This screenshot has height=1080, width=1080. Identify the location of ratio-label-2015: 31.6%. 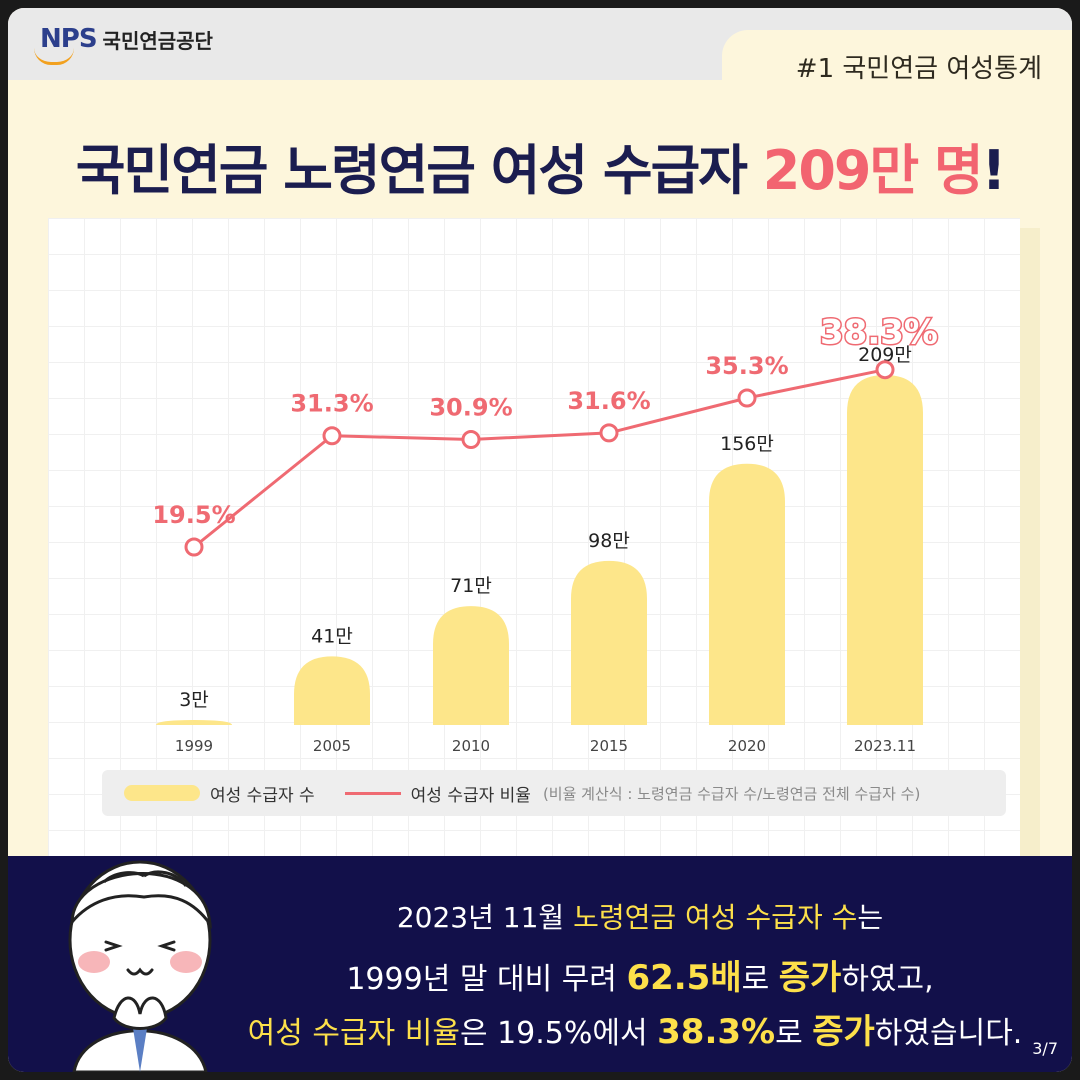
(608, 401).